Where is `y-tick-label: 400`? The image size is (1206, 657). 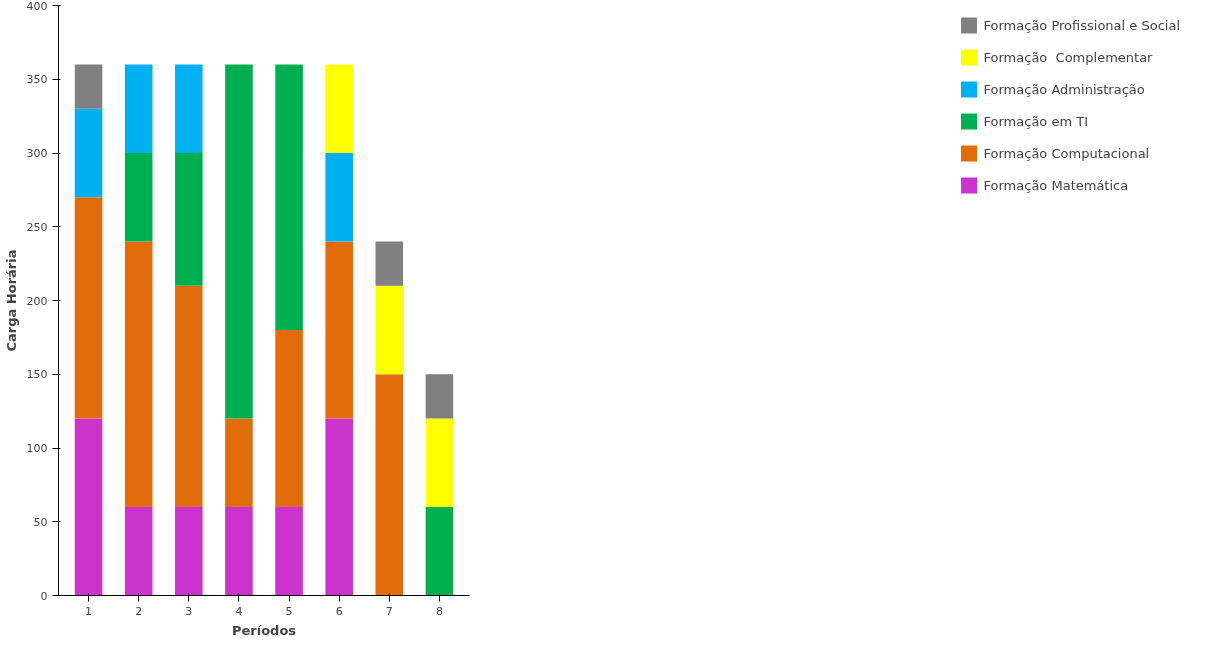
y-tick-label: 400 is located at coordinates (37, 6).